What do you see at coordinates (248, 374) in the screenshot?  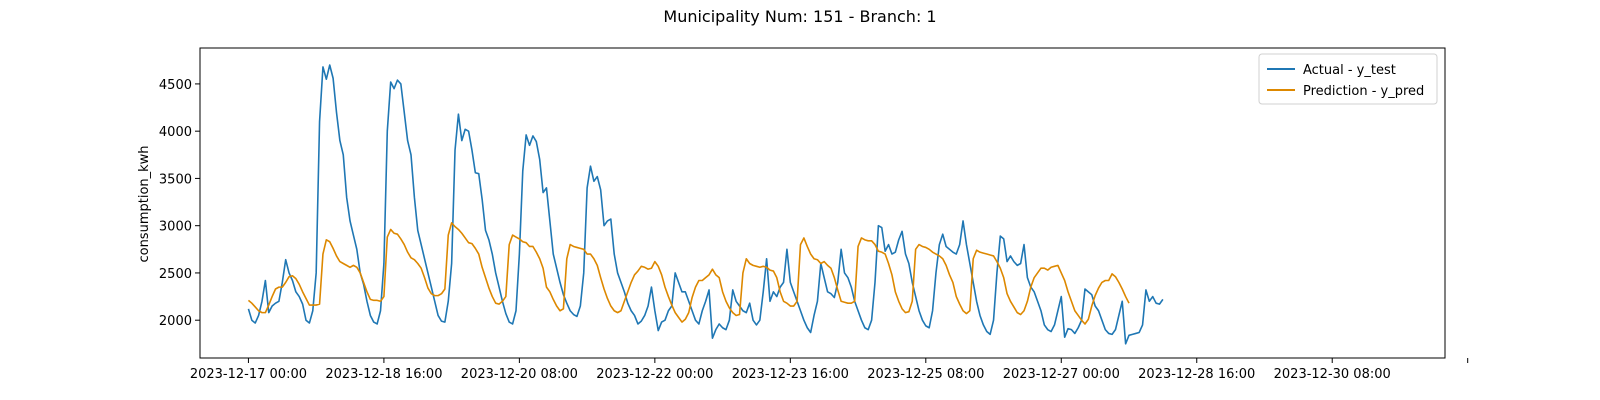 I see `x-tick-label: 2023-12-17 00:00` at bounding box center [248, 374].